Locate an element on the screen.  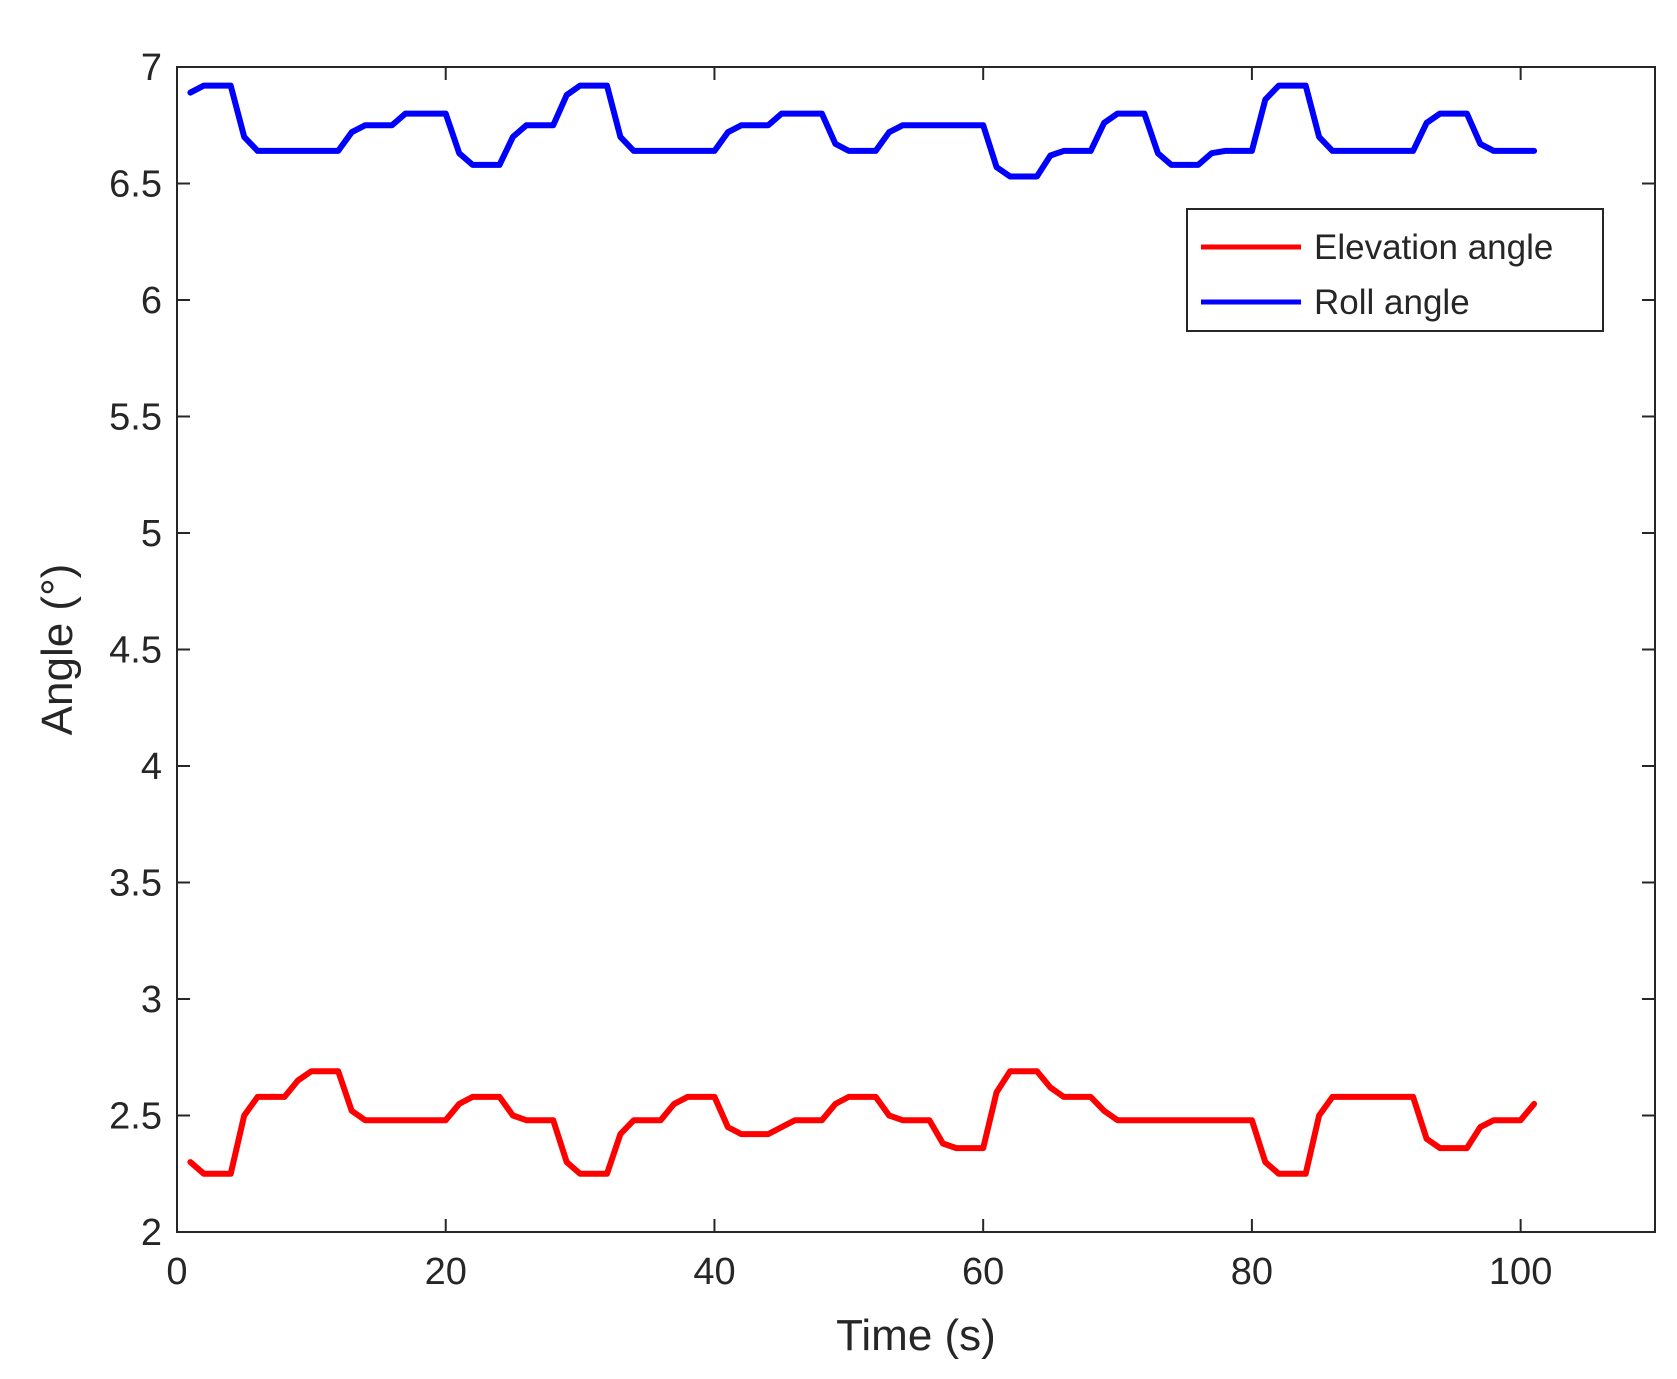
y-tick-label: 3 is located at coordinates (151, 1000).